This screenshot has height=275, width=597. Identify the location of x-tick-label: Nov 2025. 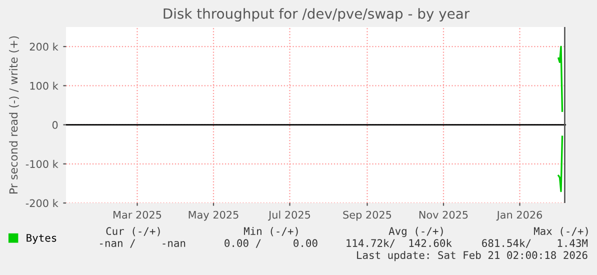
(443, 214).